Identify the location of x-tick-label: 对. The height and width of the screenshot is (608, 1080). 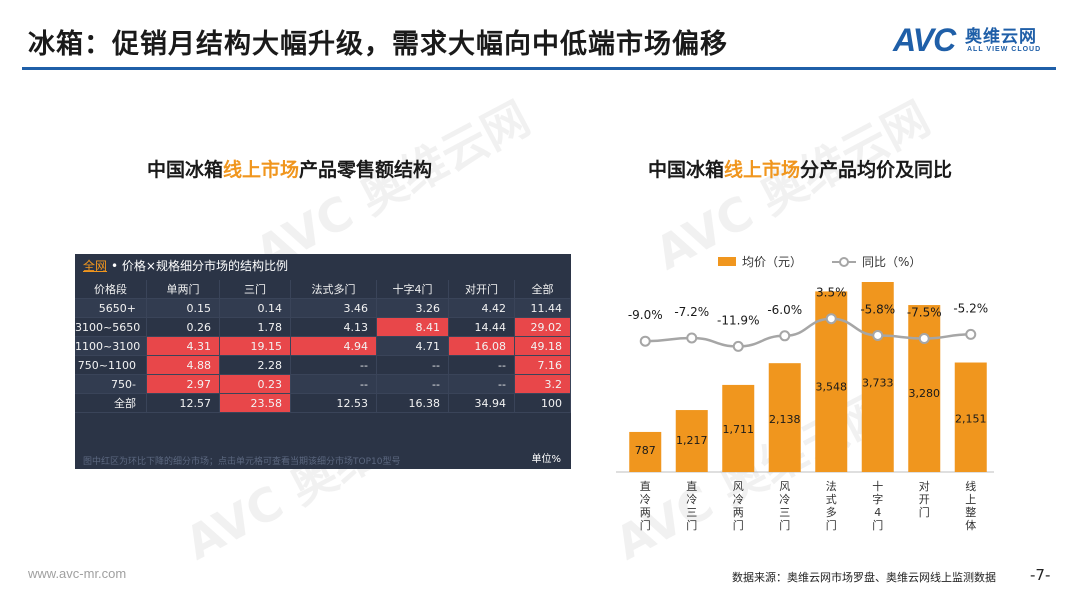
(924, 486).